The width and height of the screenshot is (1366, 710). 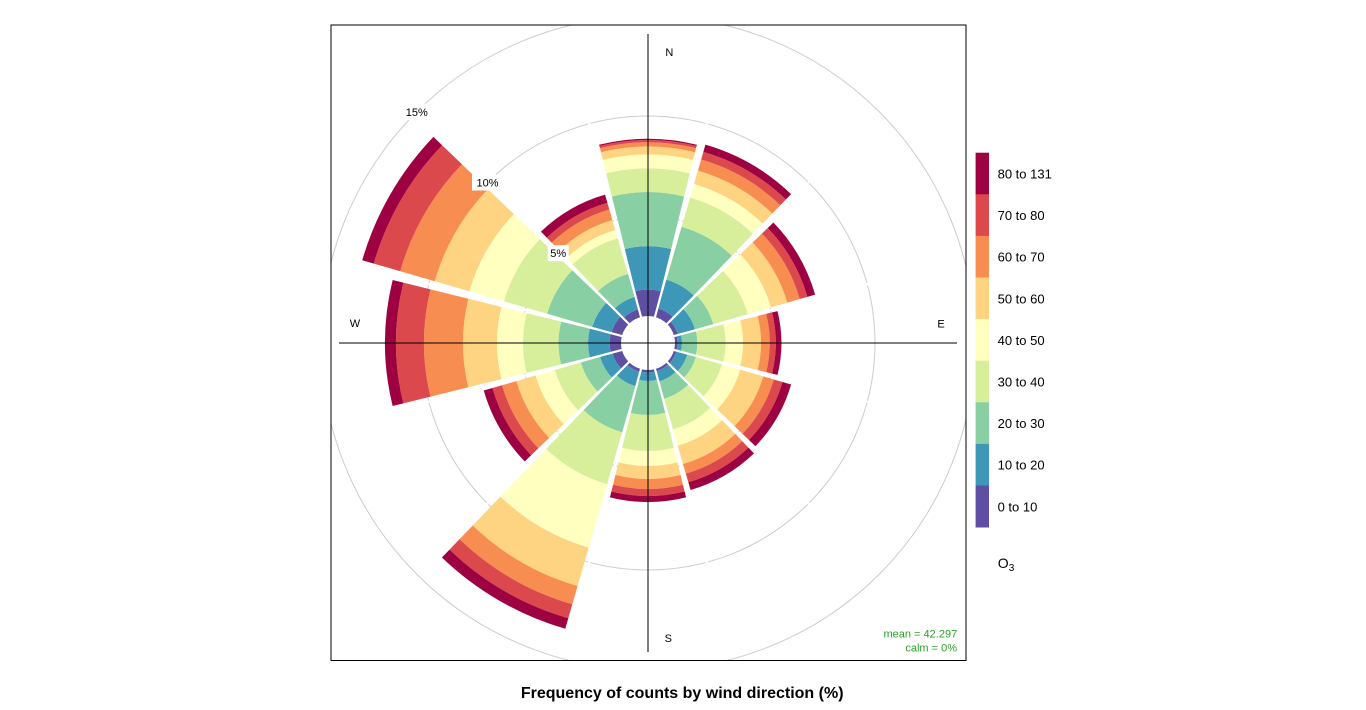 What do you see at coordinates (1021, 382) in the screenshot?
I see `svg-text: 30 to 40` at bounding box center [1021, 382].